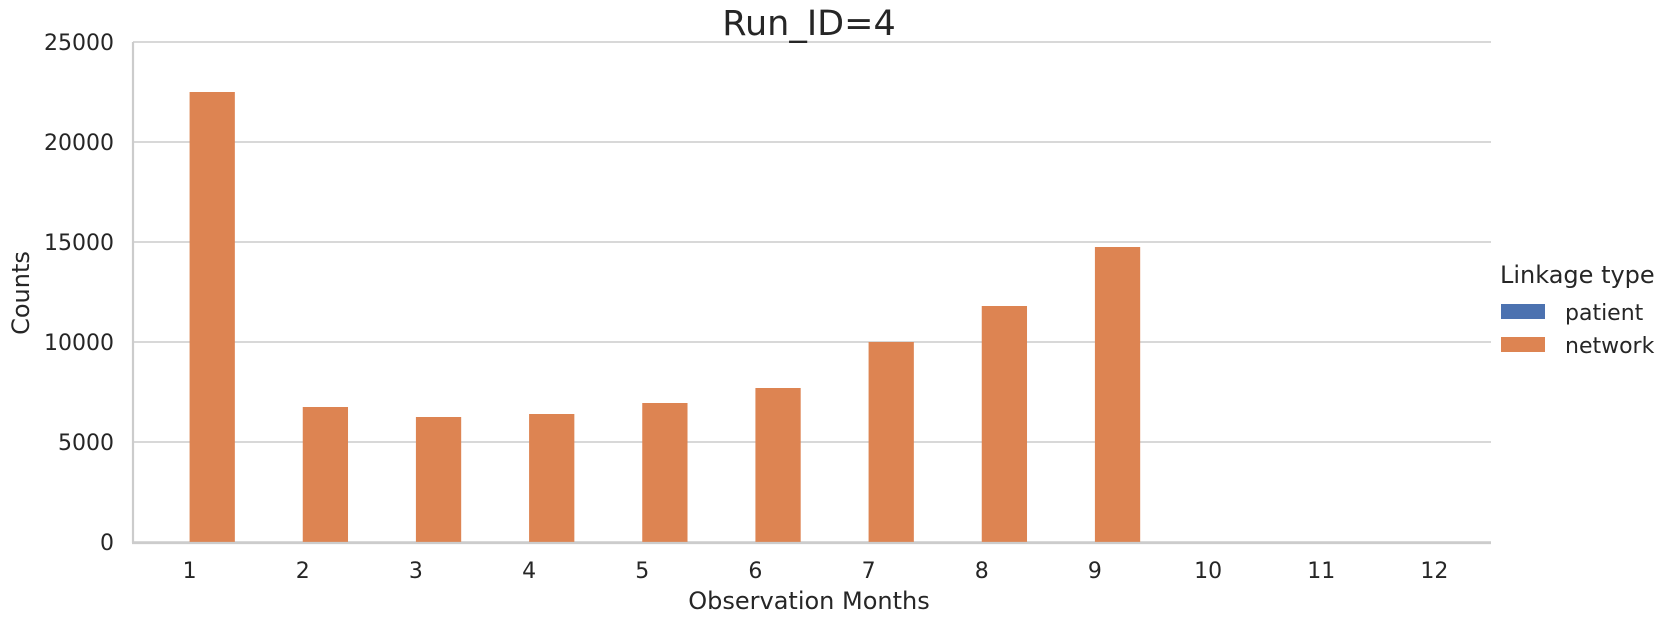 The height and width of the screenshot is (621, 1674). What do you see at coordinates (79, 293) in the screenshot?
I see `y-tick-labels: 0 5000 10000 15000 20000 25000` at bounding box center [79, 293].